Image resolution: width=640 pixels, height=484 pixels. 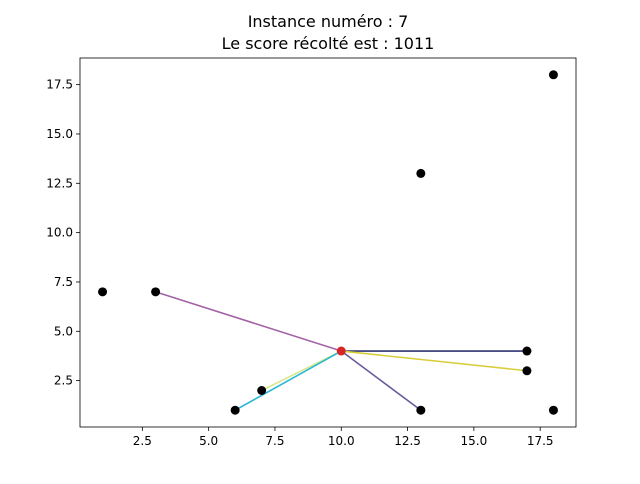 I want to click on x-tick-label: 7.5, so click(x=274, y=441).